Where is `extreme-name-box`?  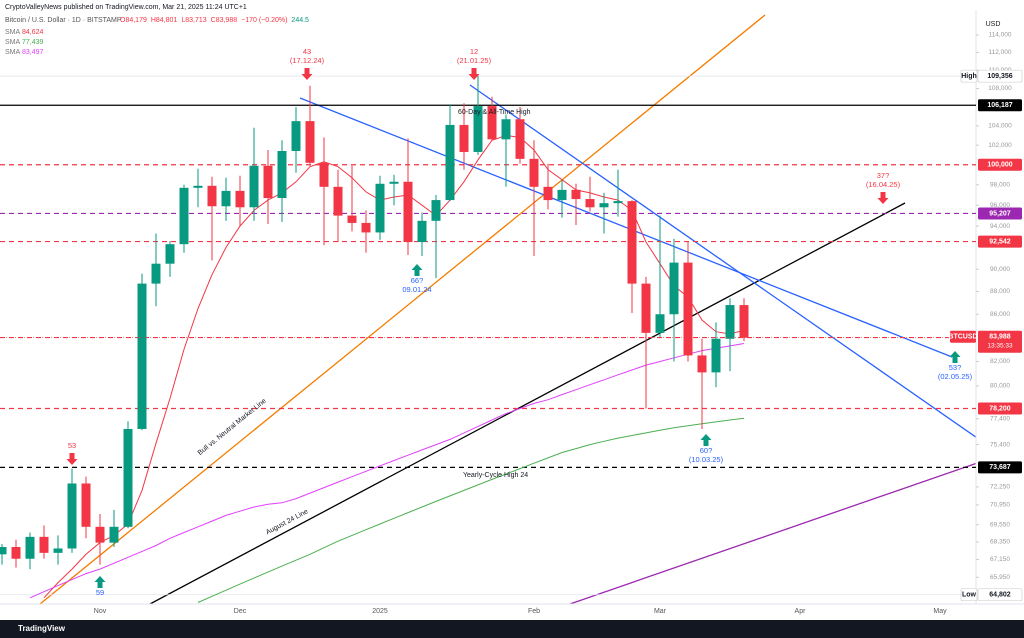 extreme-name-box is located at coordinates (969, 76).